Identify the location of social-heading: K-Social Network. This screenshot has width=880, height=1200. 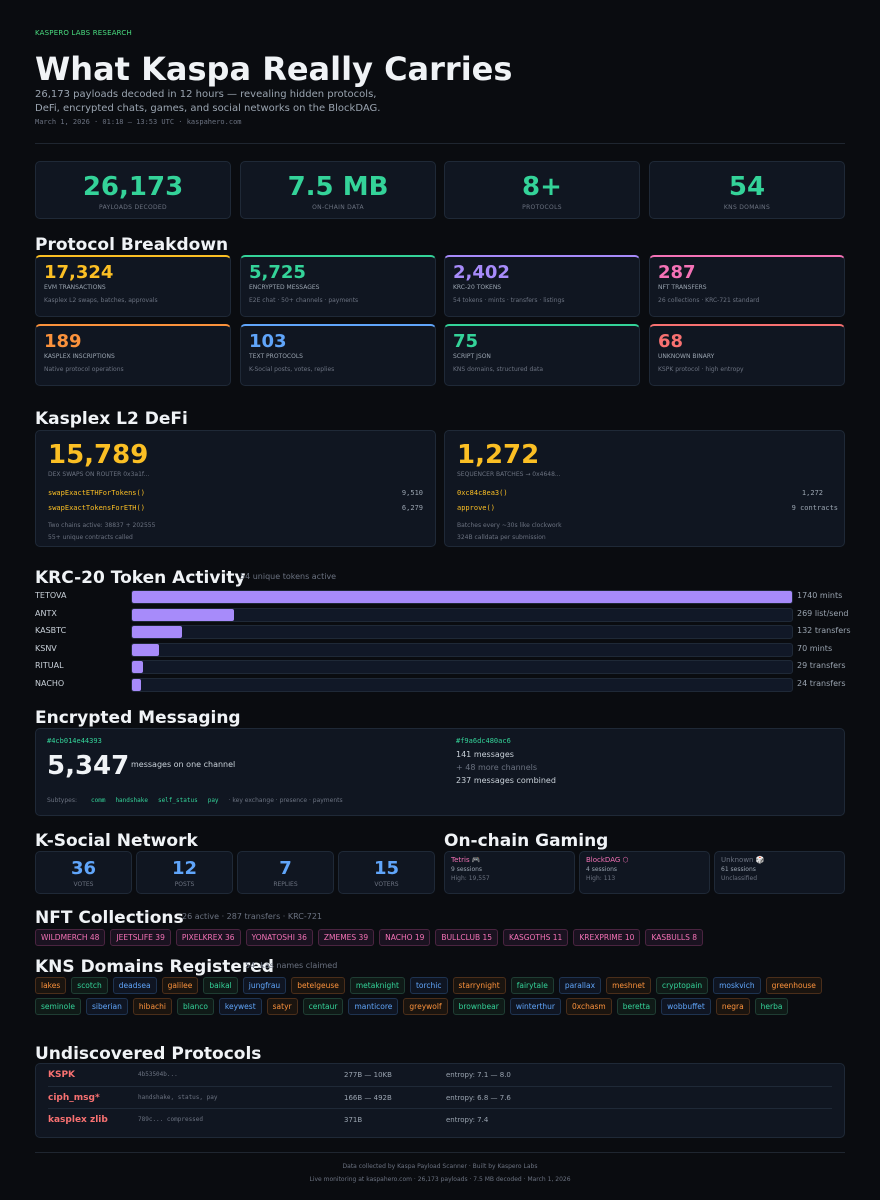
(116, 841).